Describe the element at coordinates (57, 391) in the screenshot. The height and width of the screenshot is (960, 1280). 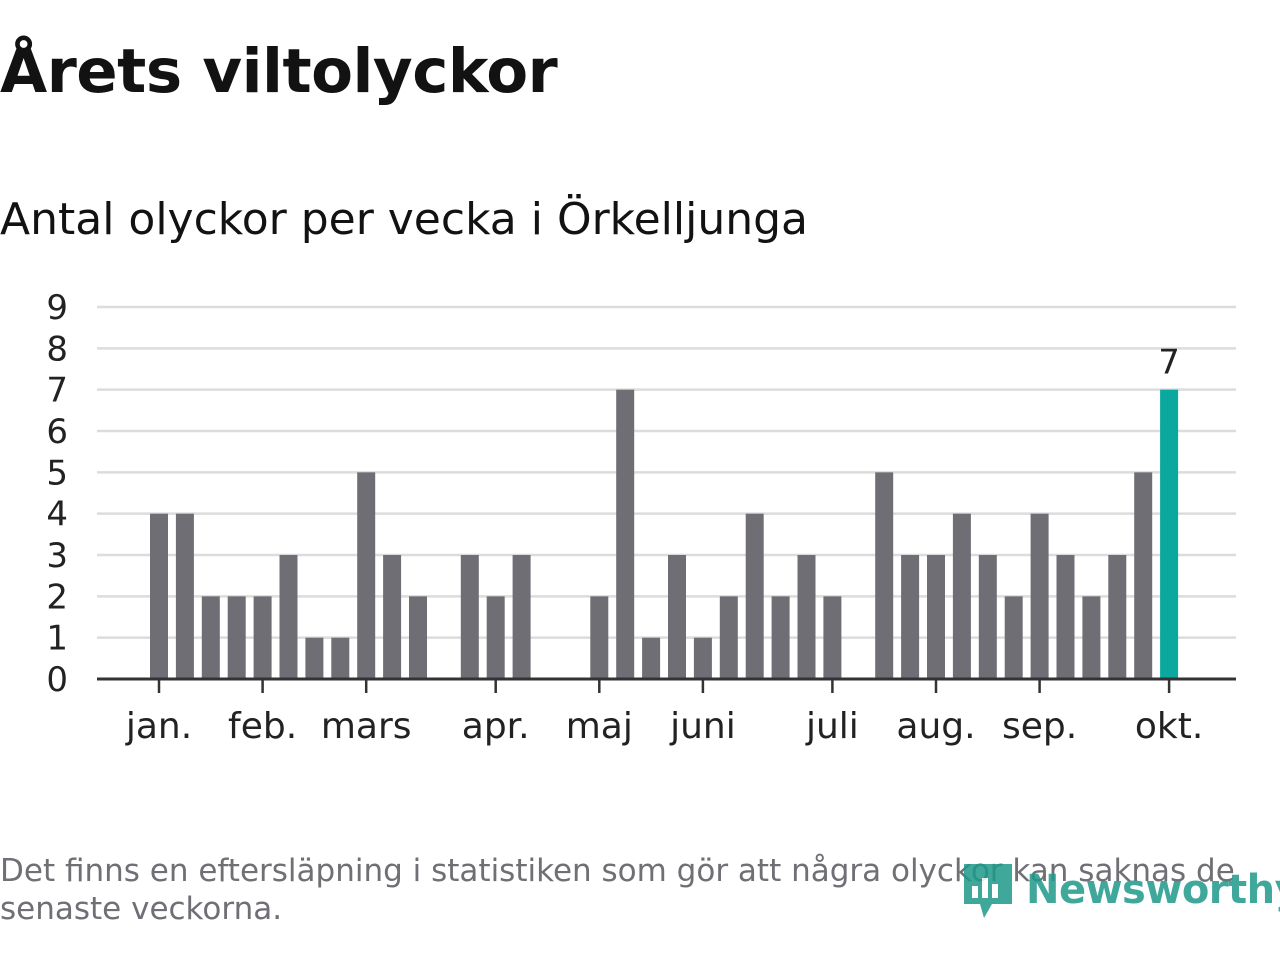
I see `y-tick-label: 7` at that location.